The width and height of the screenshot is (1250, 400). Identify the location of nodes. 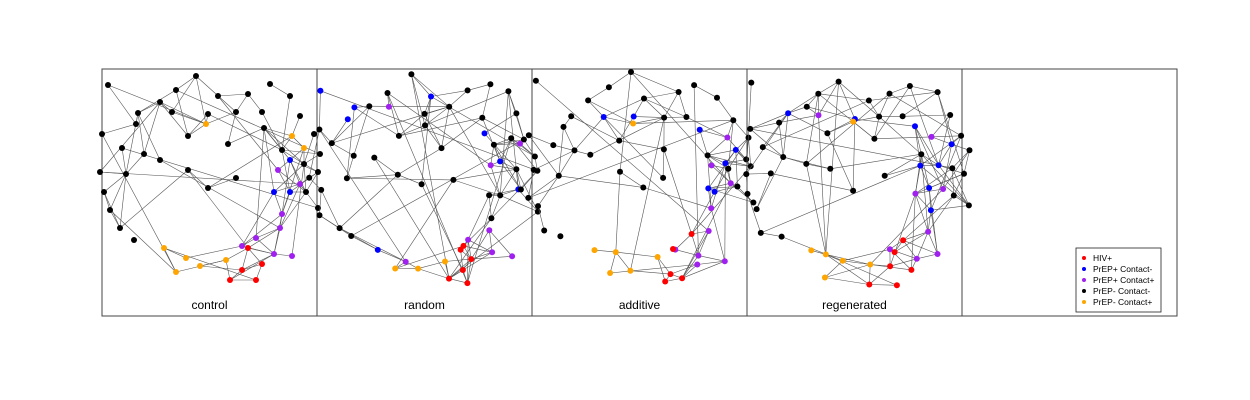
(423, 179).